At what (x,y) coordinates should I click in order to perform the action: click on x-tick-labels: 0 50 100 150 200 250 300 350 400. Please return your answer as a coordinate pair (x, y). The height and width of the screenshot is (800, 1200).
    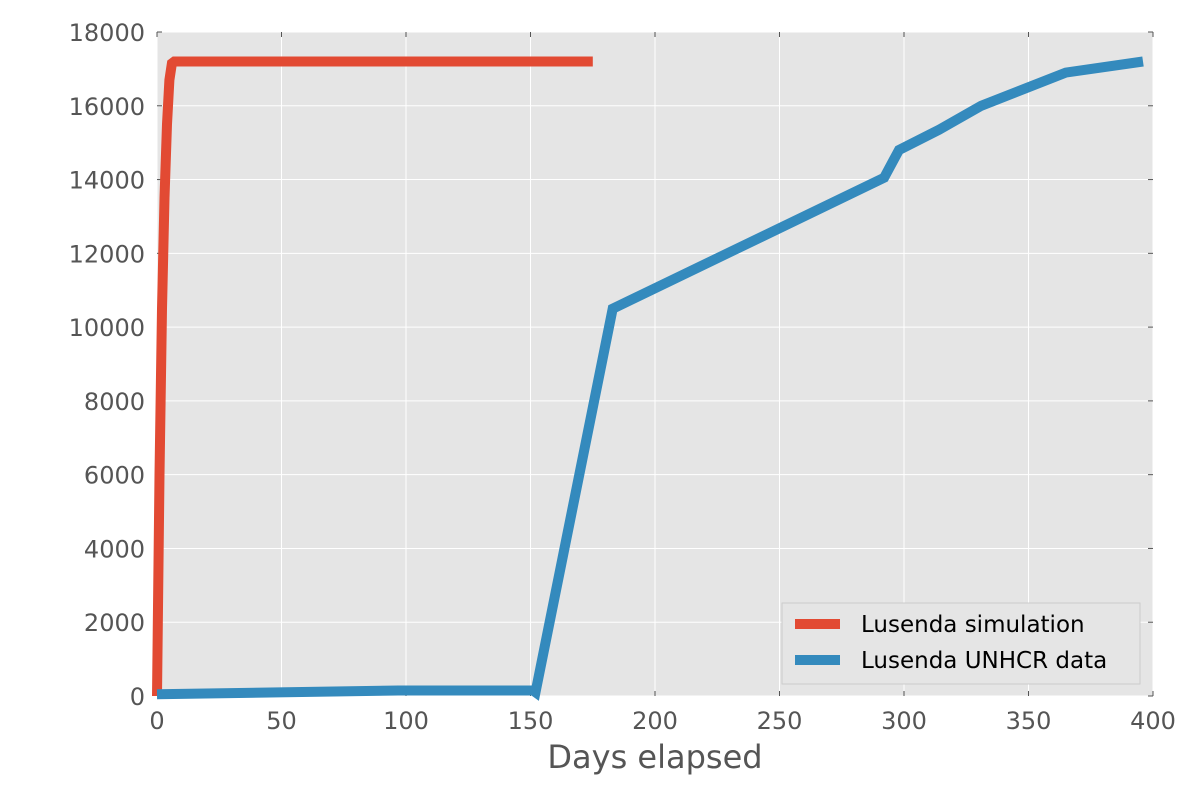
    Looking at the image, I should click on (662, 721).